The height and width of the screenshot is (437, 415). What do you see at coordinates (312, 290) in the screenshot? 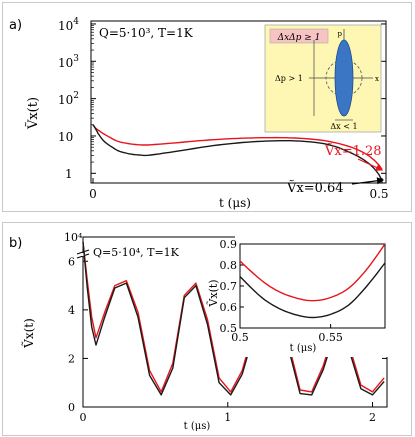
I see `inset-series-black` at bounding box center [312, 290].